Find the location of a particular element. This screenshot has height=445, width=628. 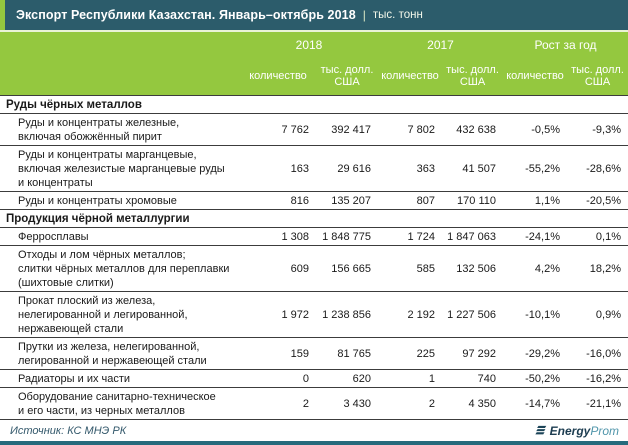

sub-header-usd-2018: тыс. долл. США is located at coordinates (347, 76).